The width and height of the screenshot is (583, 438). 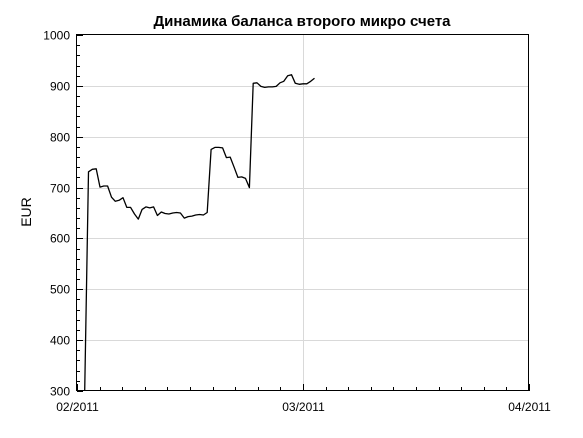 What do you see at coordinates (60, 290) in the screenshot?
I see `y-tick-label: 500` at bounding box center [60, 290].